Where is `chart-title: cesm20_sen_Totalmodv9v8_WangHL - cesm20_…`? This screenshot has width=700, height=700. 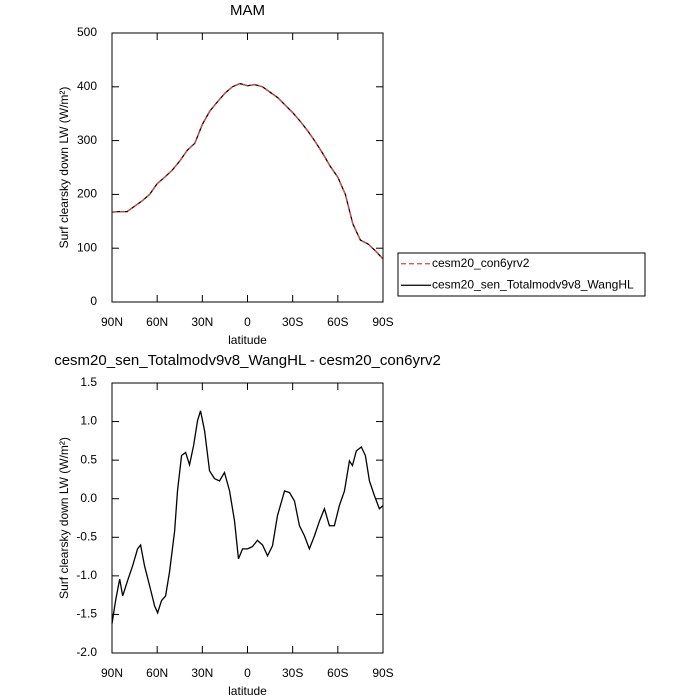 chart-title: cesm20_sen_Totalmodv9v8_WangHL - cesm20_… is located at coordinates (247, 360).